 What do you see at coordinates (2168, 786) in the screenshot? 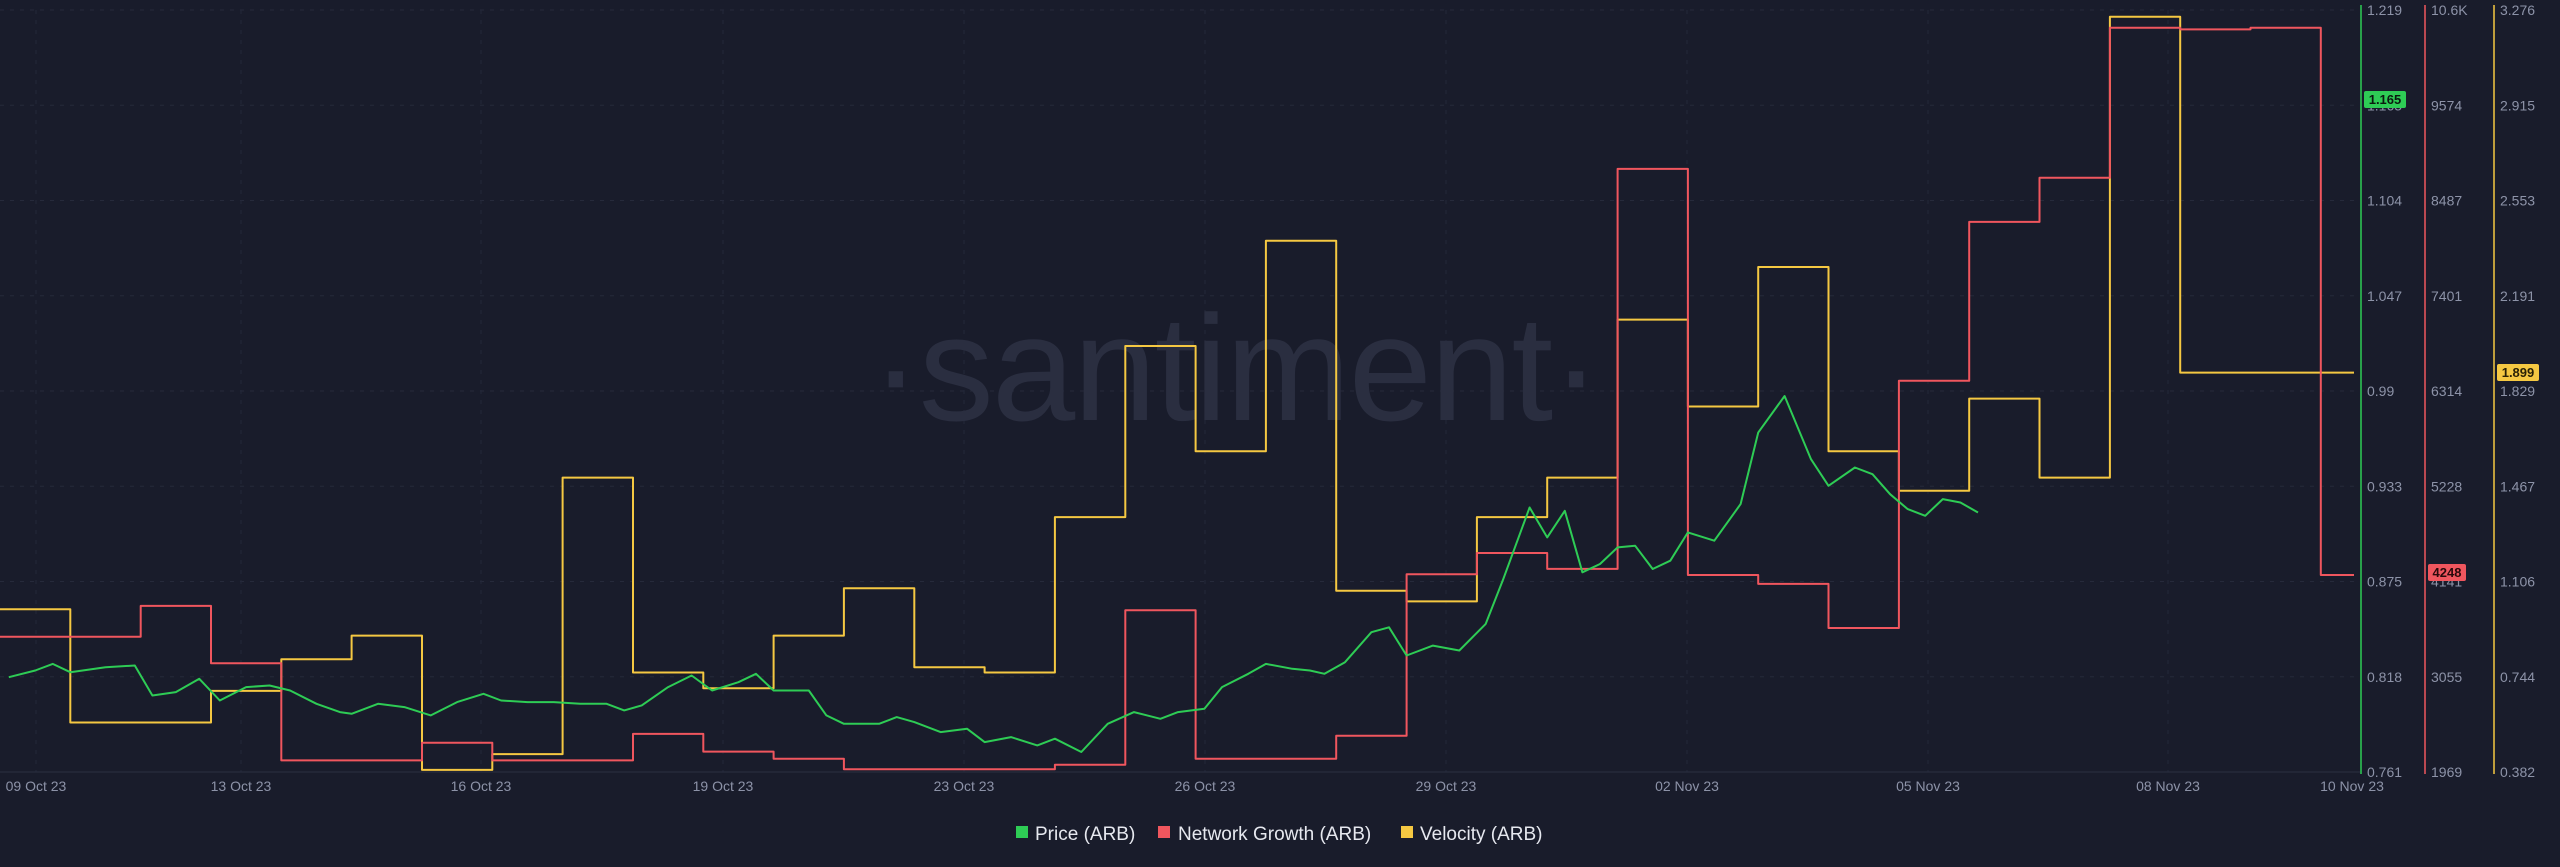
I see `x-tick-label: 08 Nov 23` at bounding box center [2168, 786].